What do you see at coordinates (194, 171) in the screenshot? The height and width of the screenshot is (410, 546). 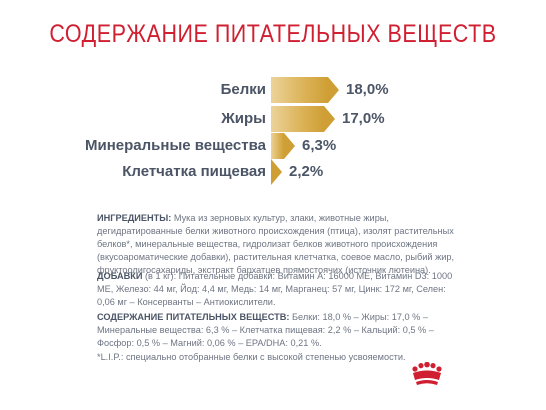 I see `nutrient-label: Клетчатка пищевая` at bounding box center [194, 171].